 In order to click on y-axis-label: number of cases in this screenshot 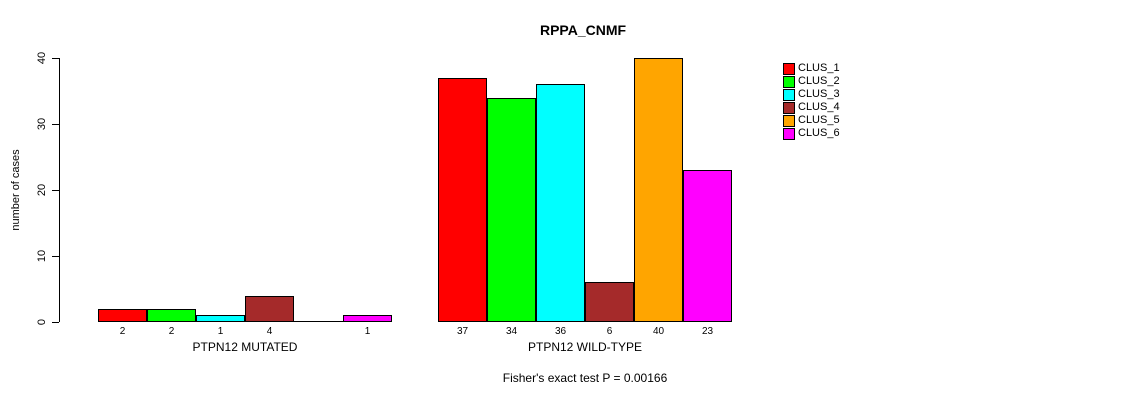, I will do `click(16, 190)`.